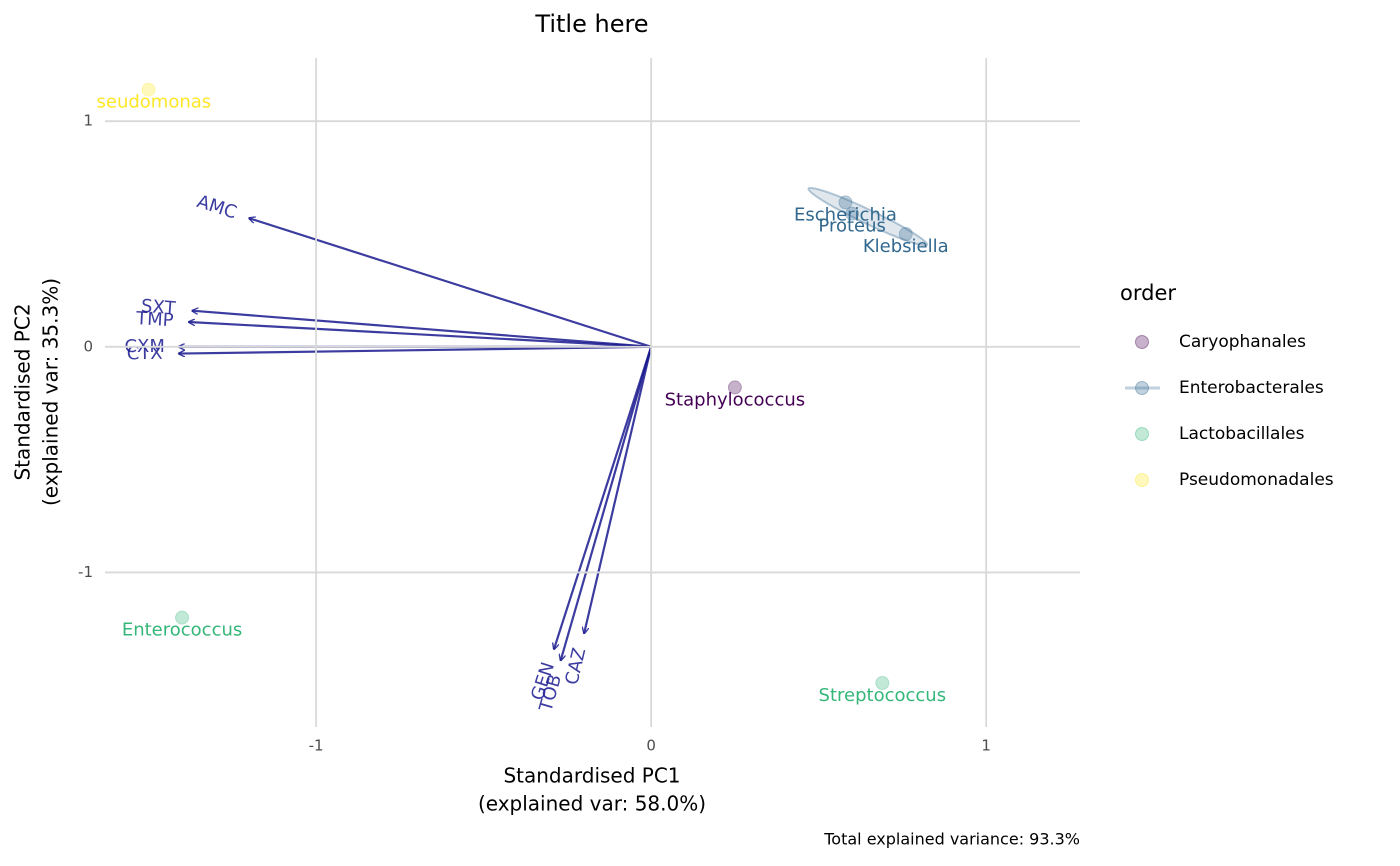 The width and height of the screenshot is (1400, 866). Describe the element at coordinates (148, 102) in the screenshot. I see `point-label: Pseudomonas` at that location.